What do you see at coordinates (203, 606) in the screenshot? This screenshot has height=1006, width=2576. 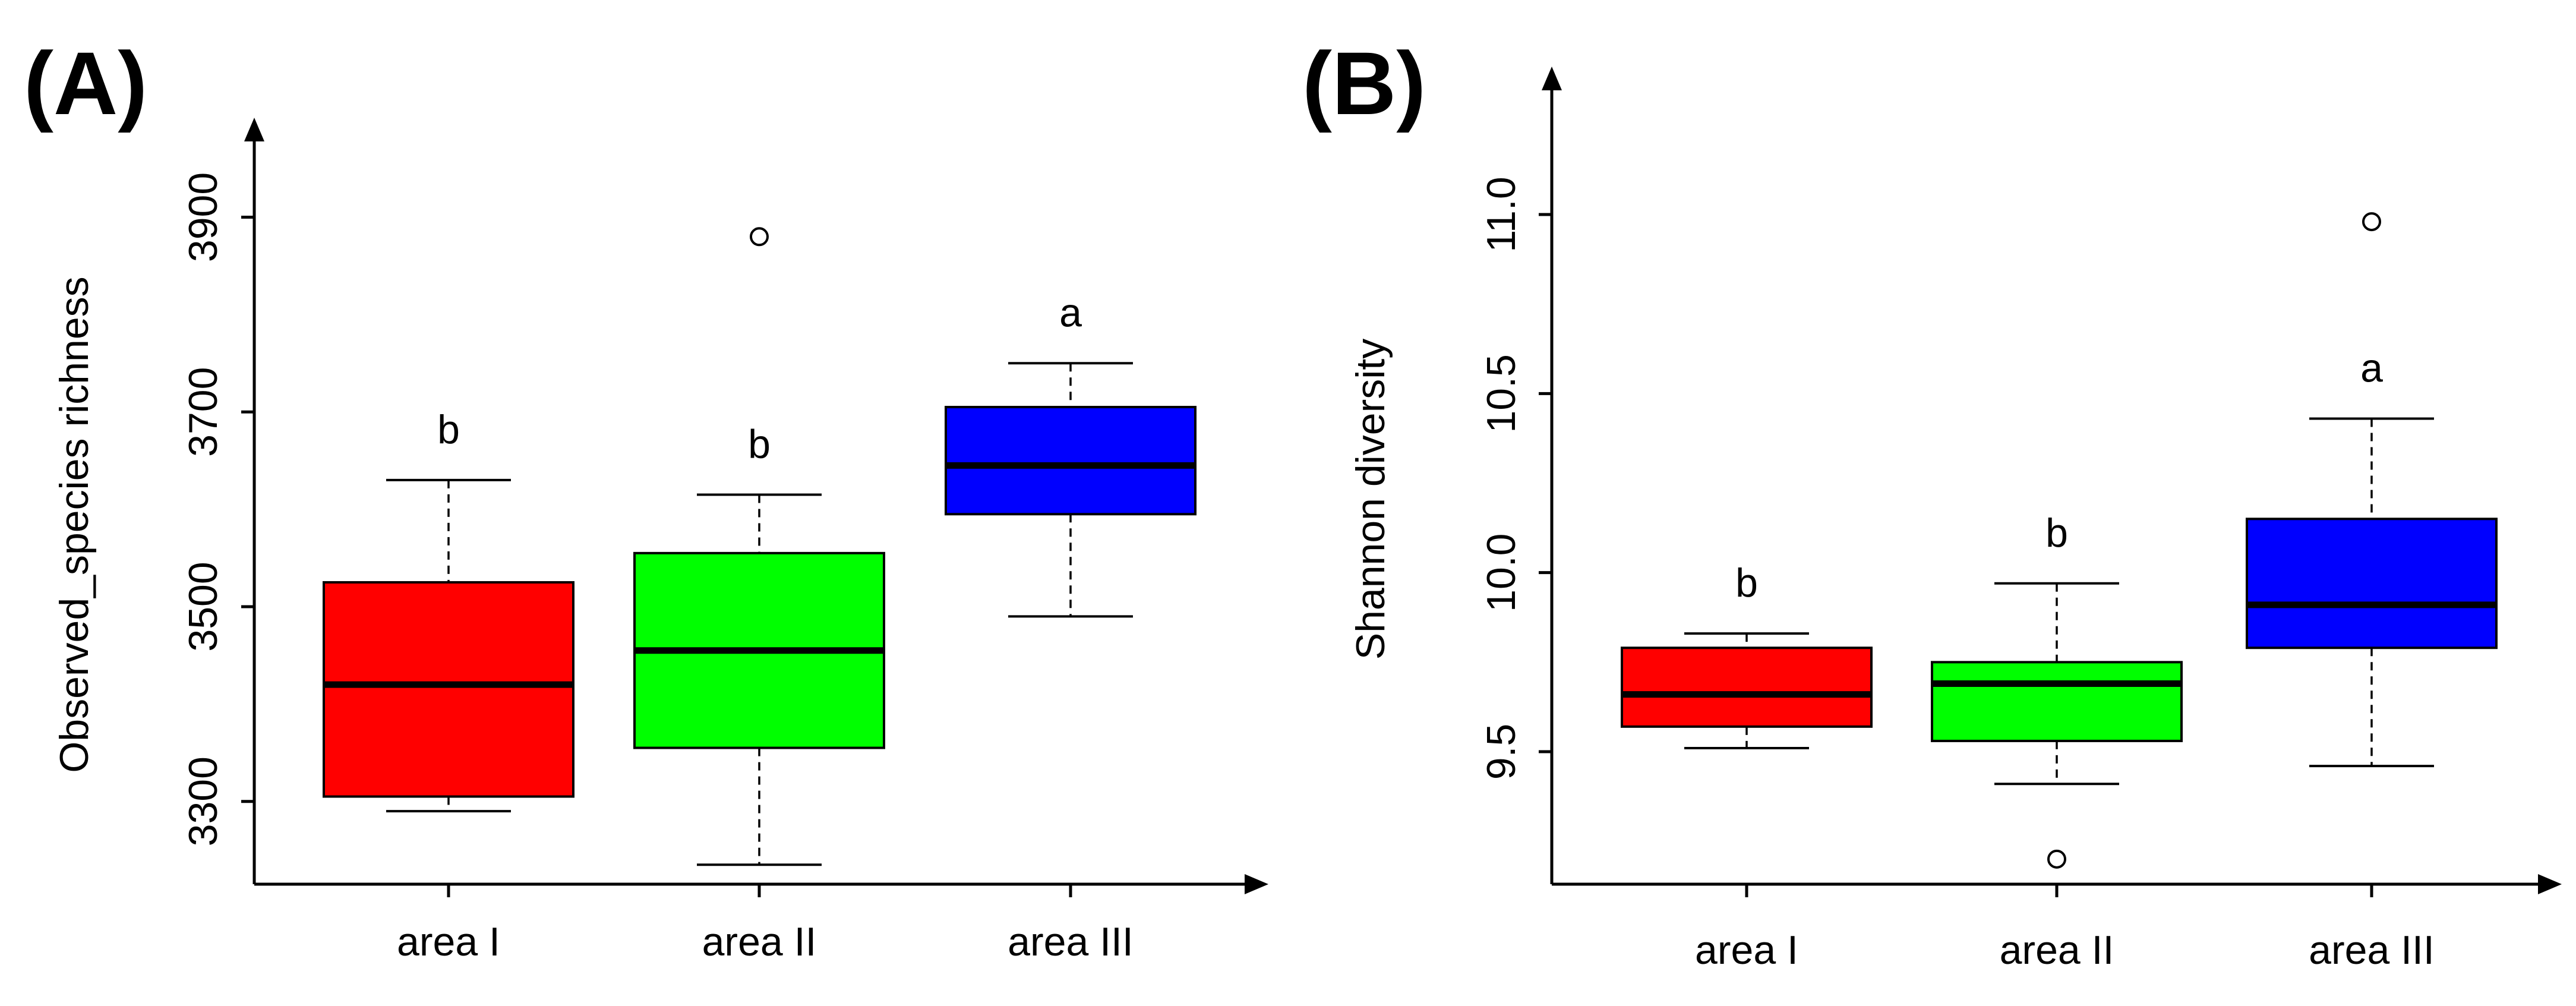 I see `y-tick-label: 3500` at bounding box center [203, 606].